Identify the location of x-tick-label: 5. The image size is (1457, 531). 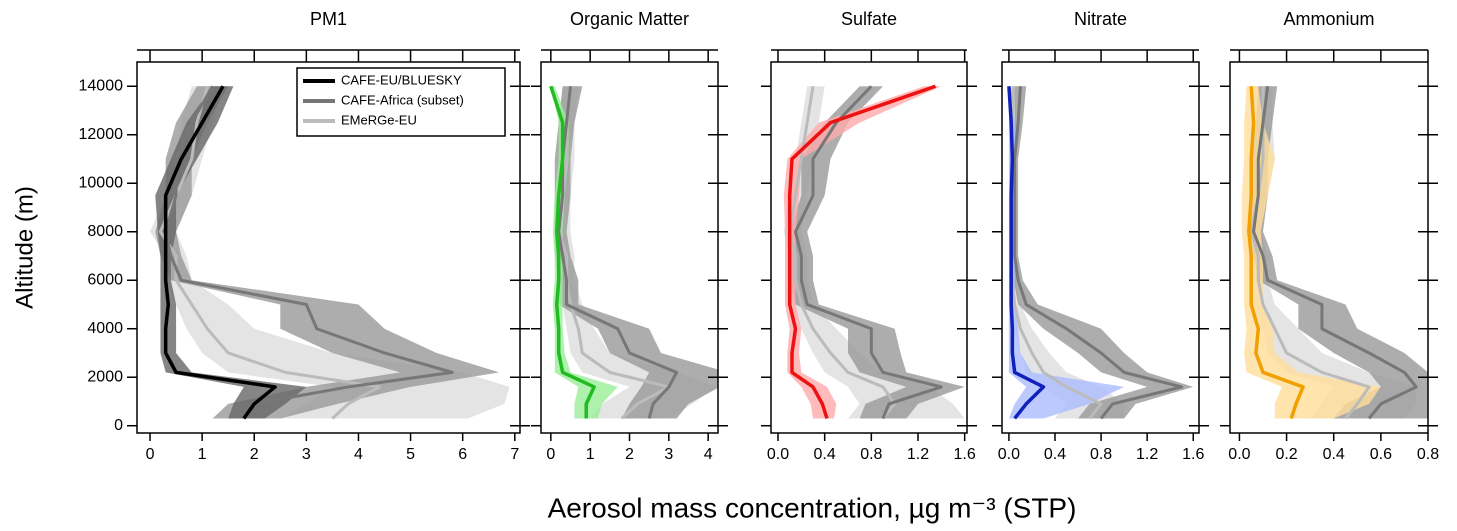
(410, 454).